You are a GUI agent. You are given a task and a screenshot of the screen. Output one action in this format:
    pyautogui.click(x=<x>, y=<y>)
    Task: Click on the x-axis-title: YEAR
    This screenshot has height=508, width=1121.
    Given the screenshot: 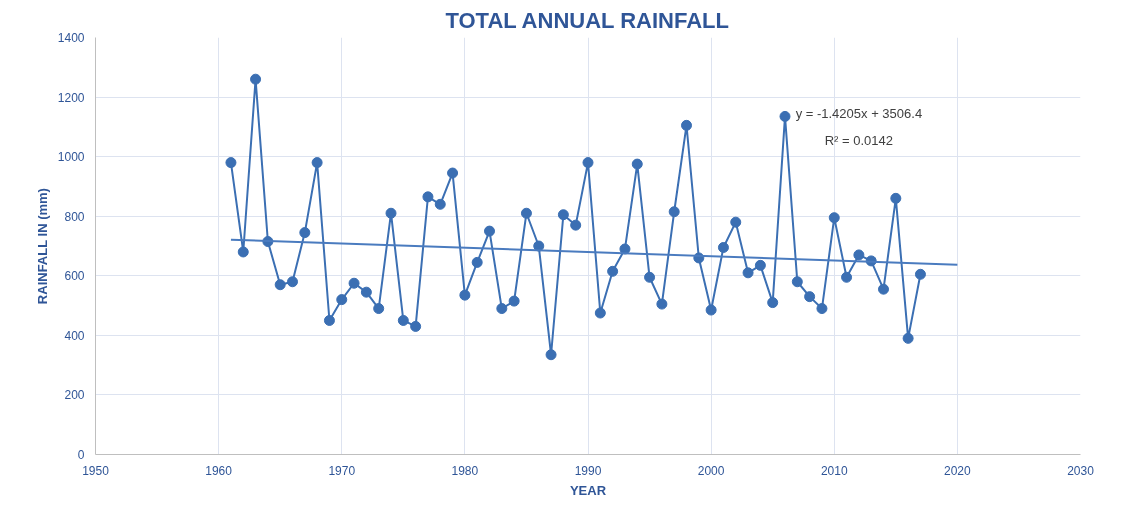 What is the action you would take?
    pyautogui.click(x=588, y=490)
    